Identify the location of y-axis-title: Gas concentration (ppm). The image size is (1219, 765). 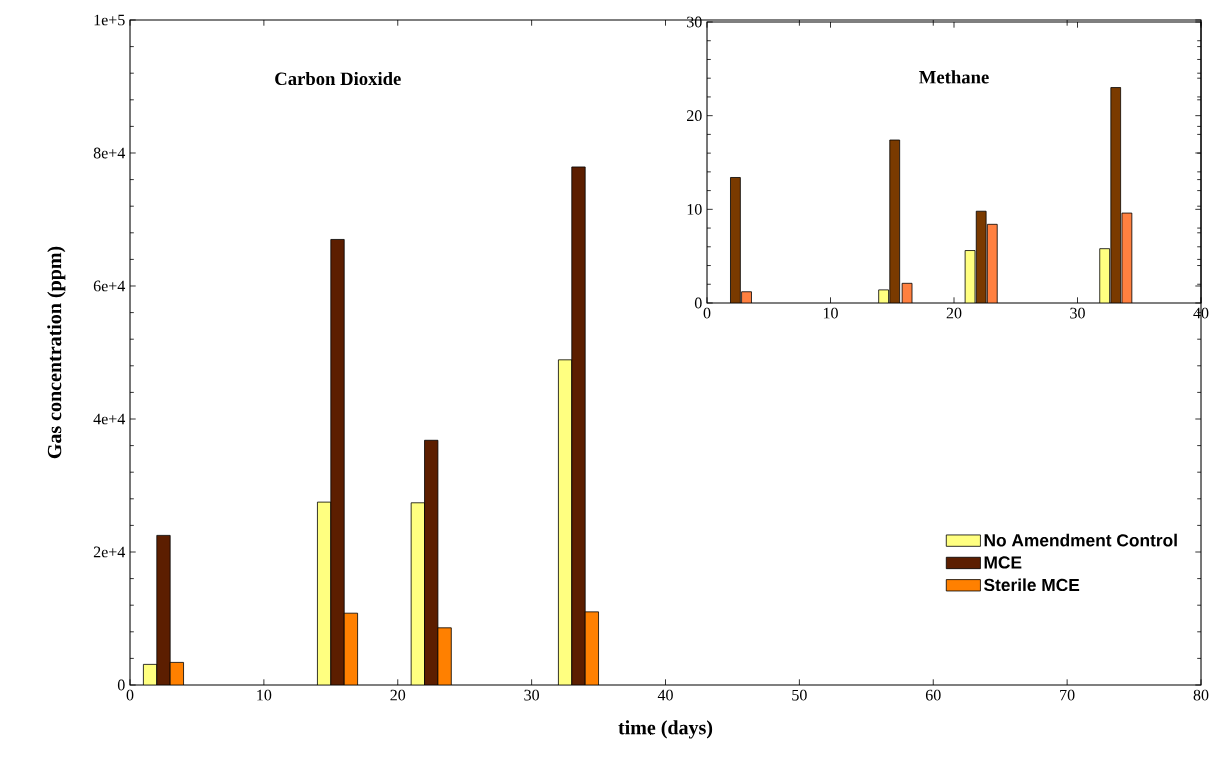
(56, 352).